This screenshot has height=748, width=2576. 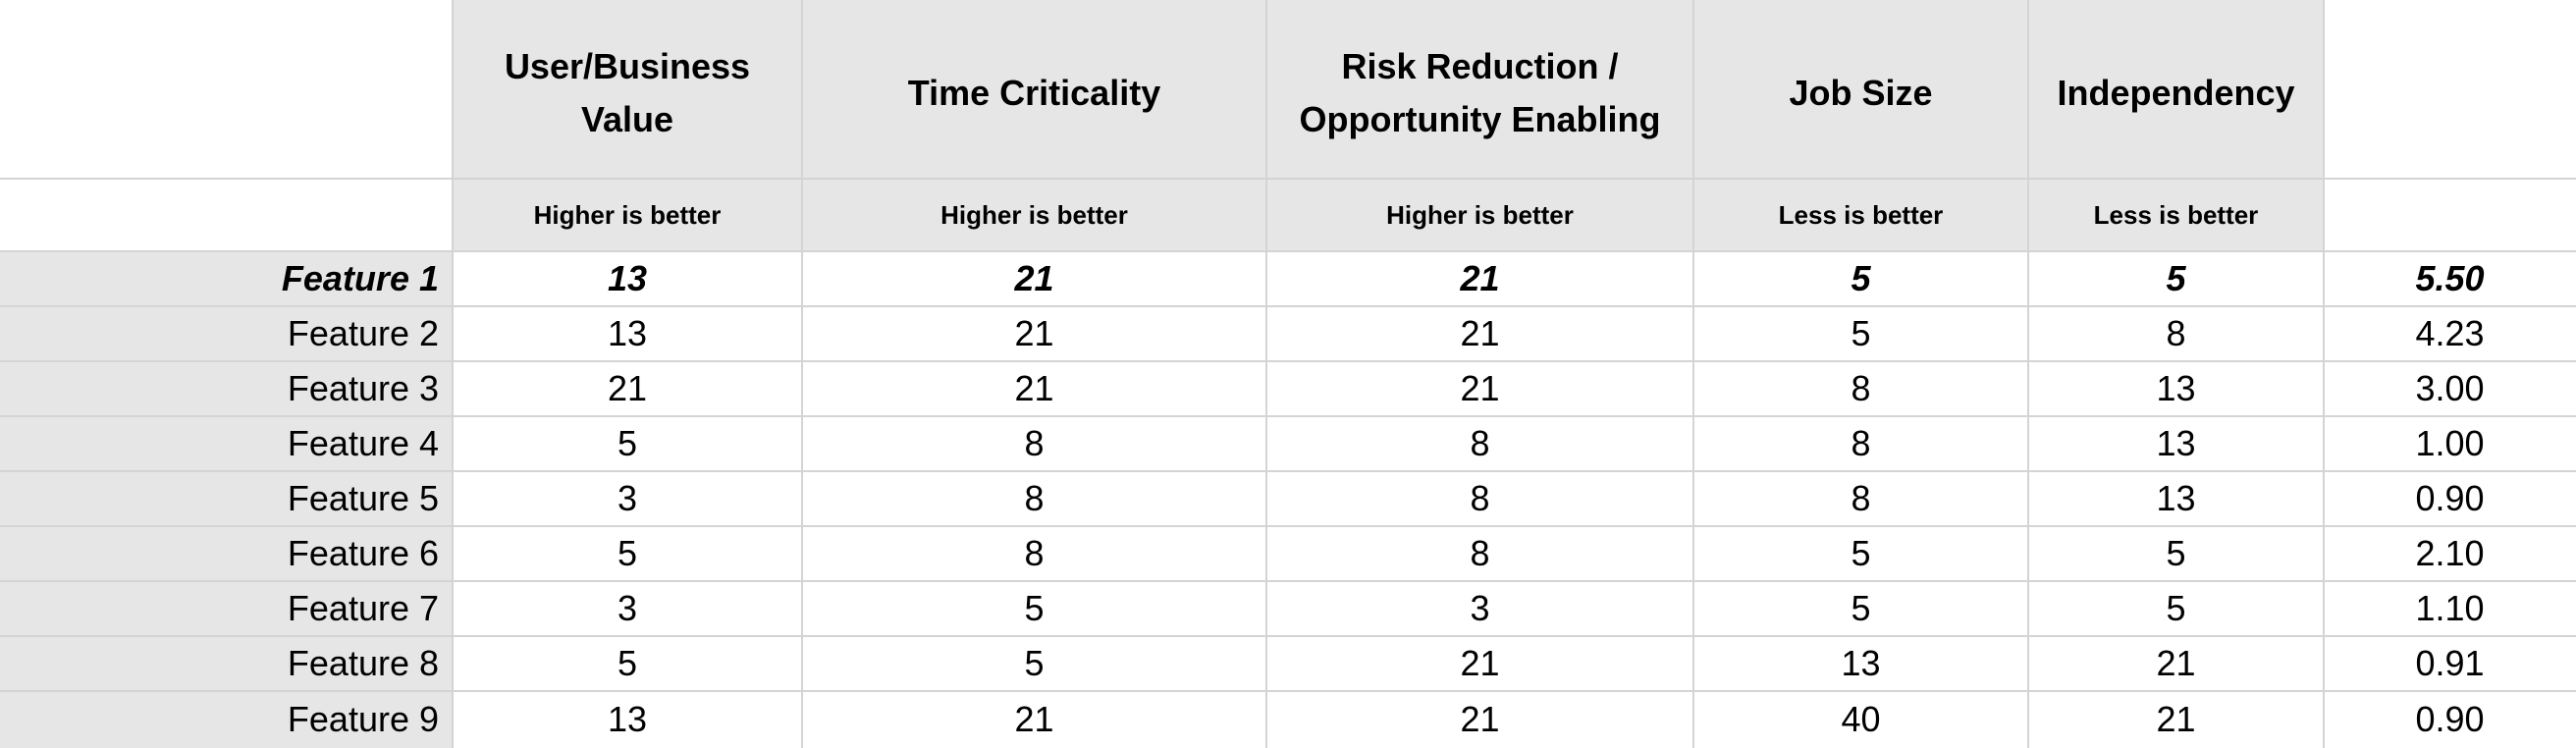 I want to click on row-label-fill, so click(x=226, y=499).